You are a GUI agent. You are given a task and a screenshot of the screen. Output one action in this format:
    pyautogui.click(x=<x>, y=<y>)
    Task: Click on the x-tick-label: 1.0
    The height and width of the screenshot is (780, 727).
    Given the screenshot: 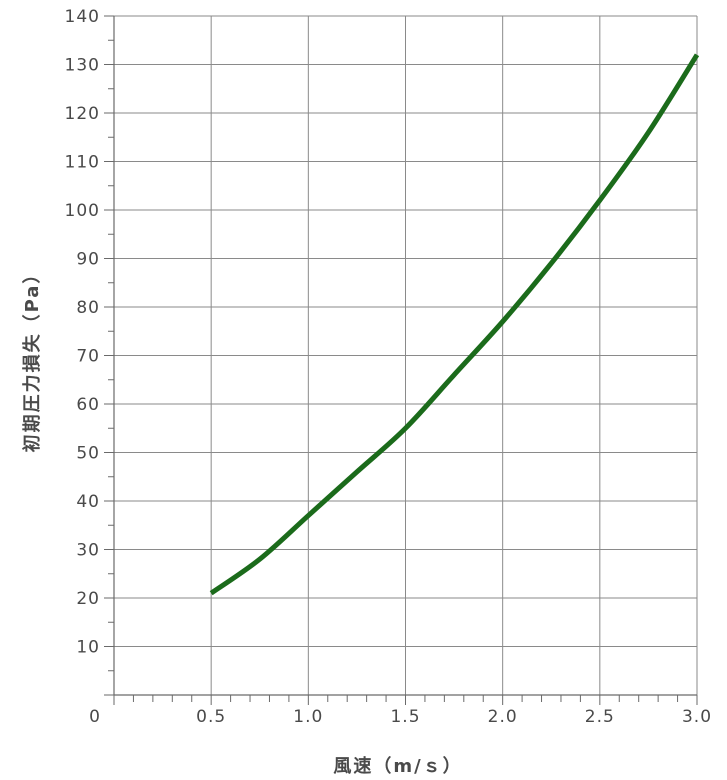 What is the action you would take?
    pyautogui.click(x=308, y=717)
    